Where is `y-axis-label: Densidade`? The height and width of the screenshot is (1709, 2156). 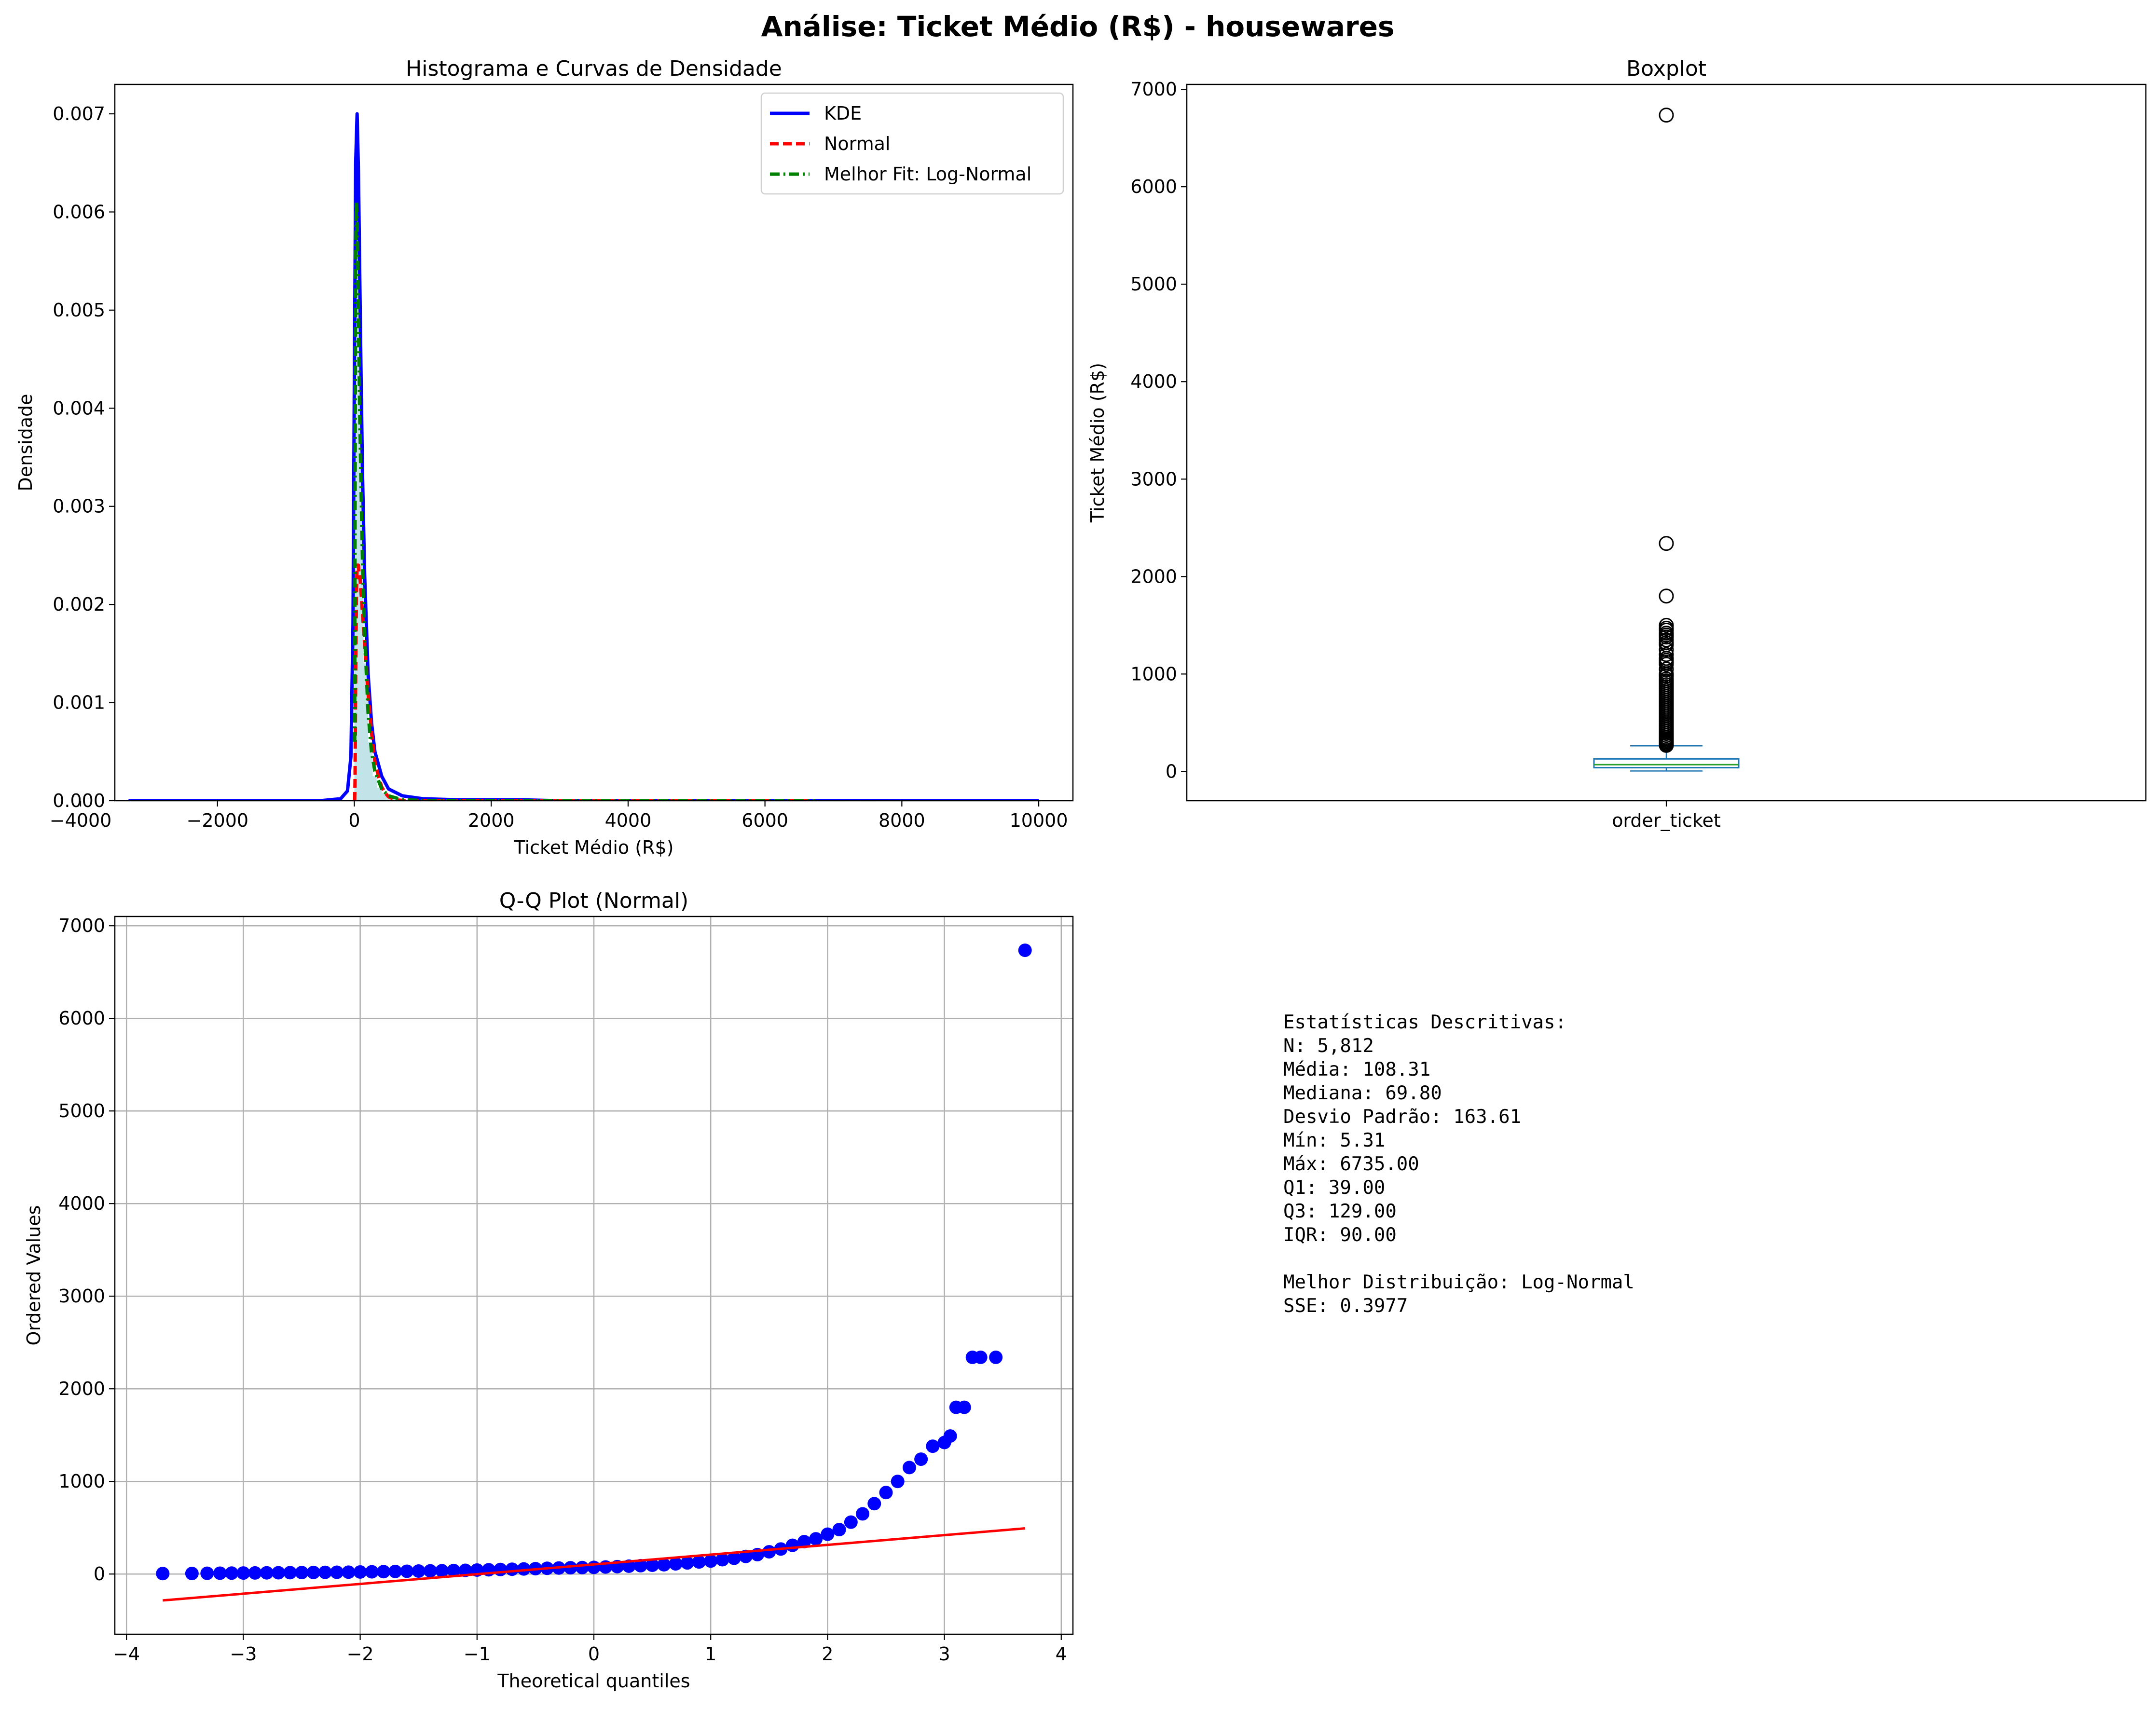
y-axis-label: Densidade is located at coordinates (25, 443).